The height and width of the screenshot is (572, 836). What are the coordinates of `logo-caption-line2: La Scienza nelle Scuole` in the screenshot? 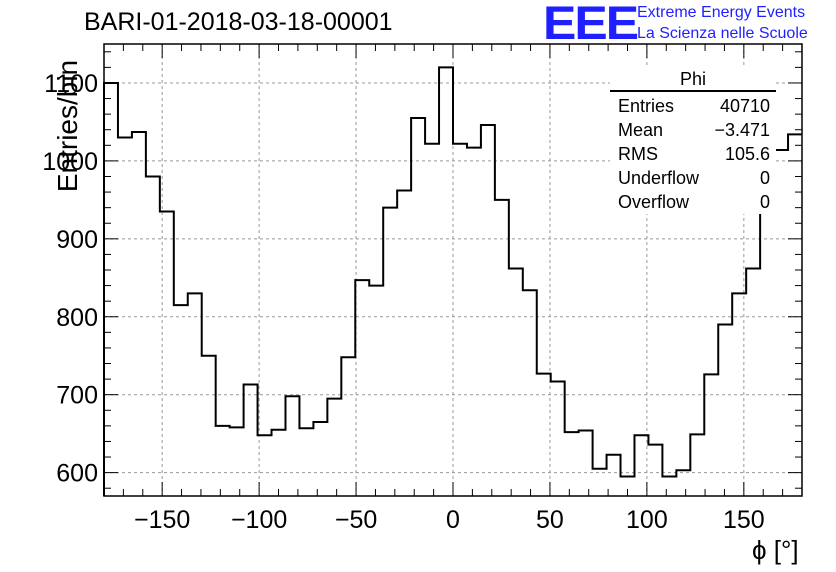 It's located at (722, 33).